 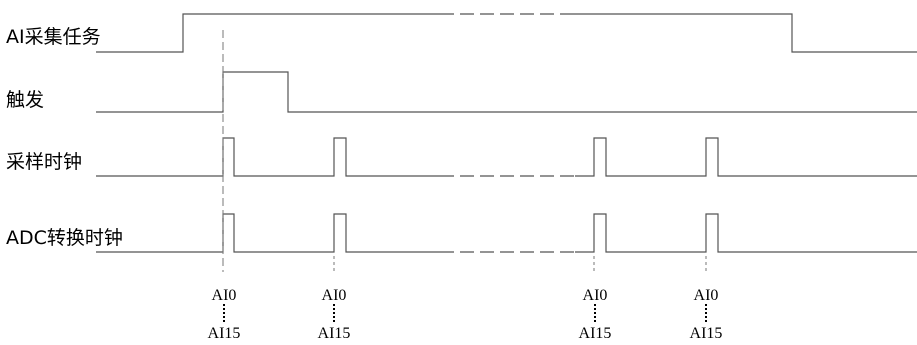 I want to click on sample-clock-waveform-a, so click(x=268, y=157).